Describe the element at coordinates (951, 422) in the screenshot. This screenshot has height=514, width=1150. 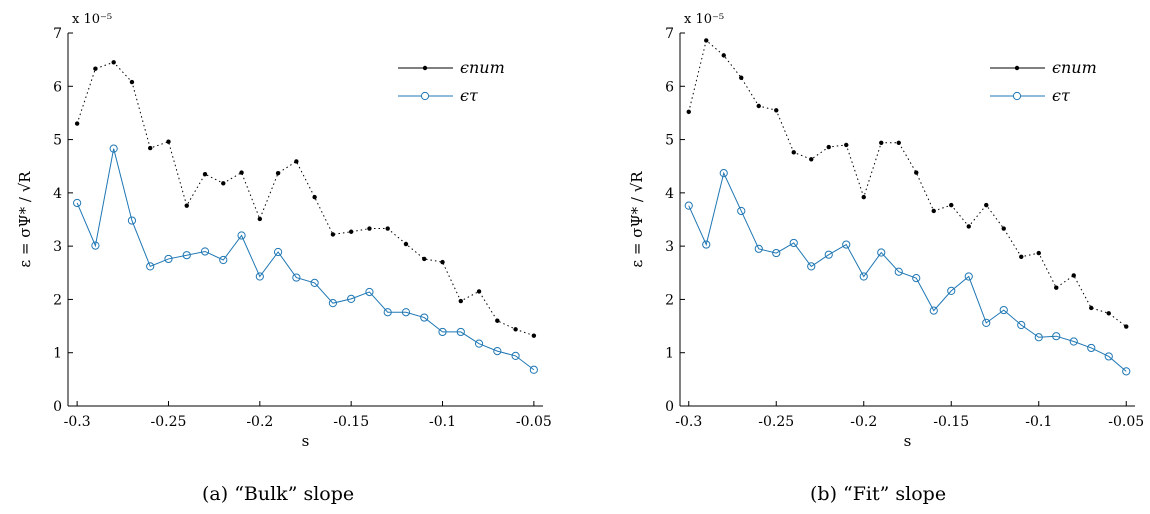
I see `x-tick-label: -0.15` at that location.